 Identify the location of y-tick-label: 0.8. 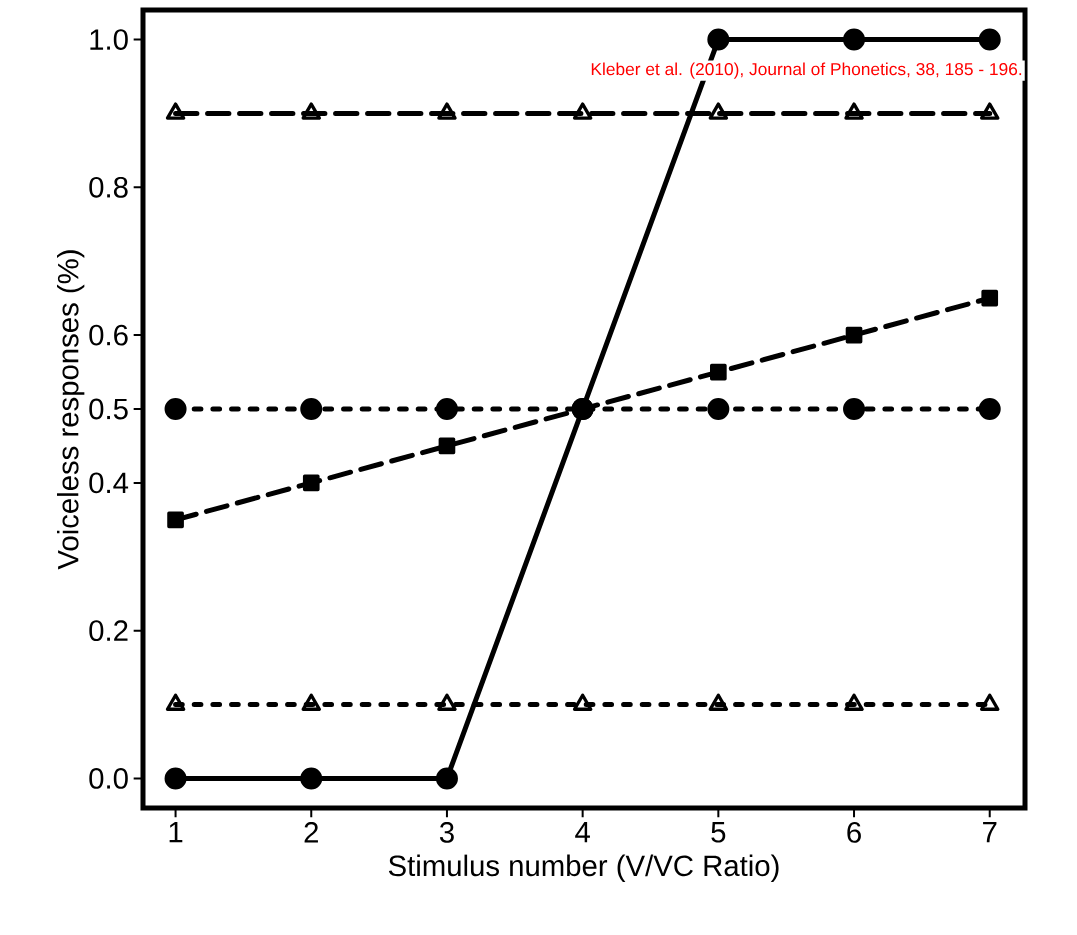
(108, 187).